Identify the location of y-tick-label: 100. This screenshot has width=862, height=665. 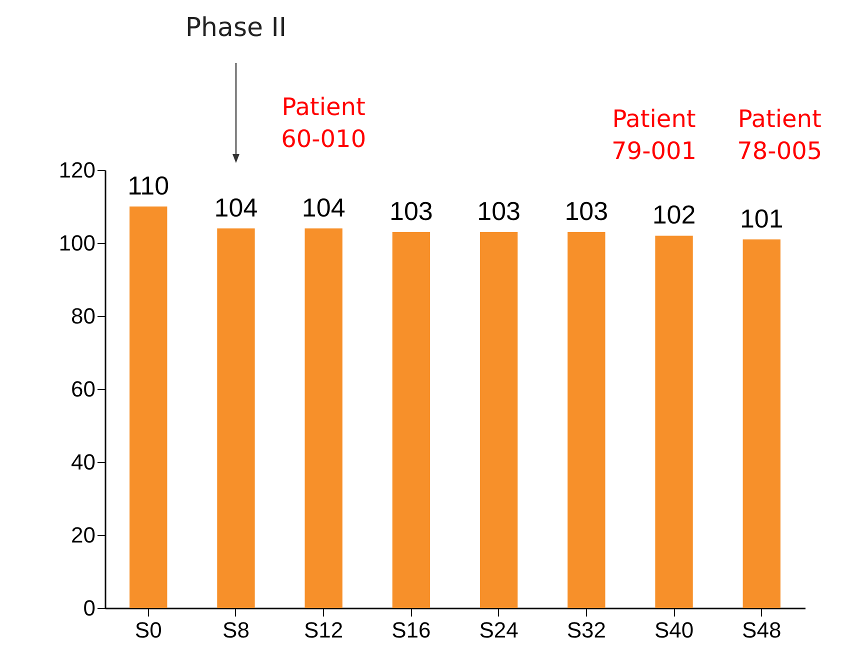
(77, 243).